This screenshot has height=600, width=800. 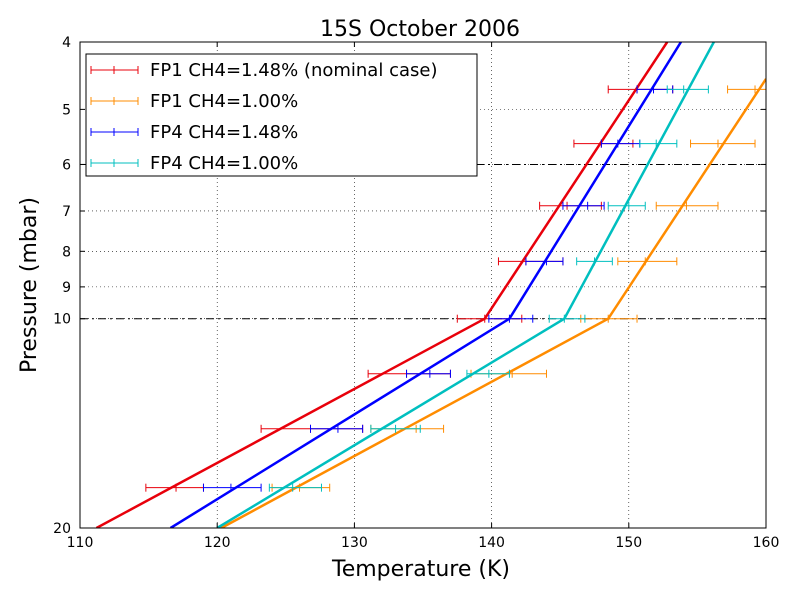 What do you see at coordinates (66, 252) in the screenshot?
I see `y-tick-label: 8` at bounding box center [66, 252].